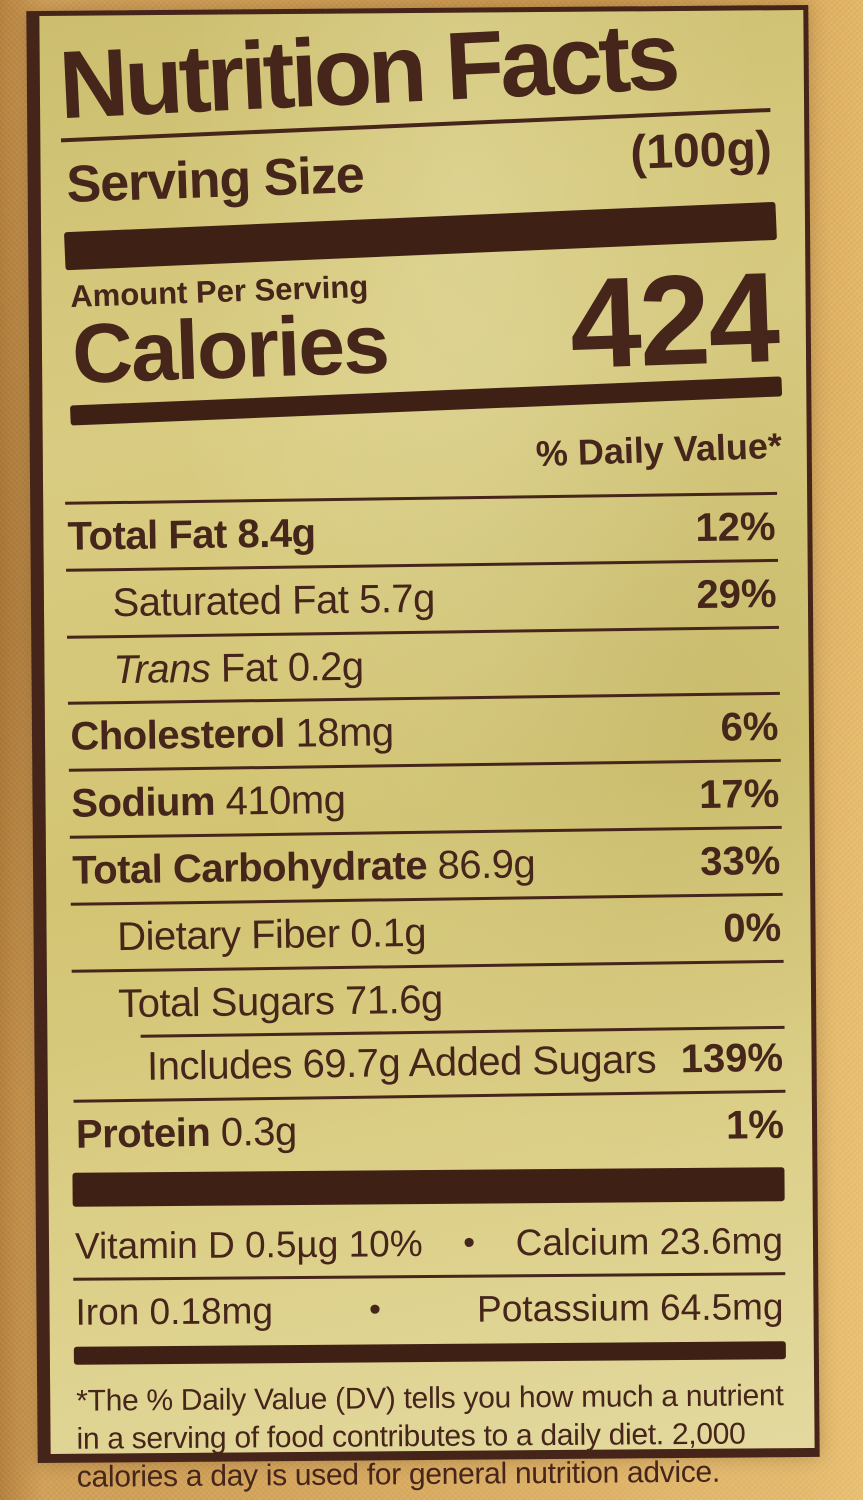 Image resolution: width=863 pixels, height=1500 pixels. I want to click on nutrient-row: Total Sugars 71.6g, so click(428, 997).